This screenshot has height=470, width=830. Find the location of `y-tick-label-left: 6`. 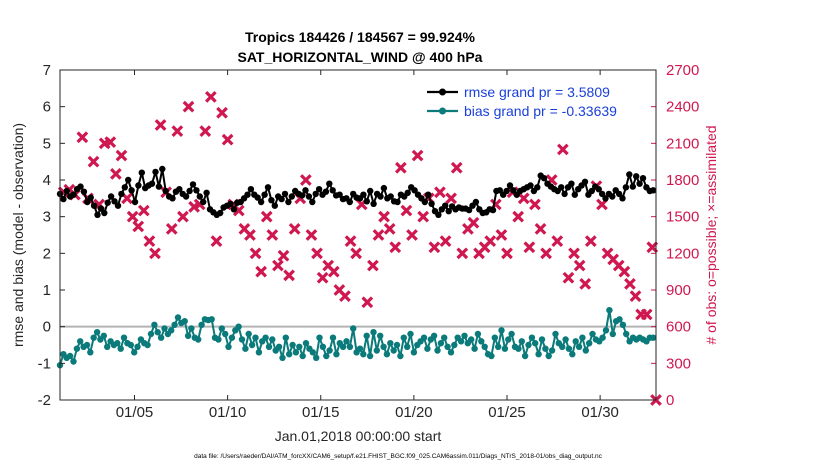

y-tick-label-left: 6 is located at coordinates (47, 107).